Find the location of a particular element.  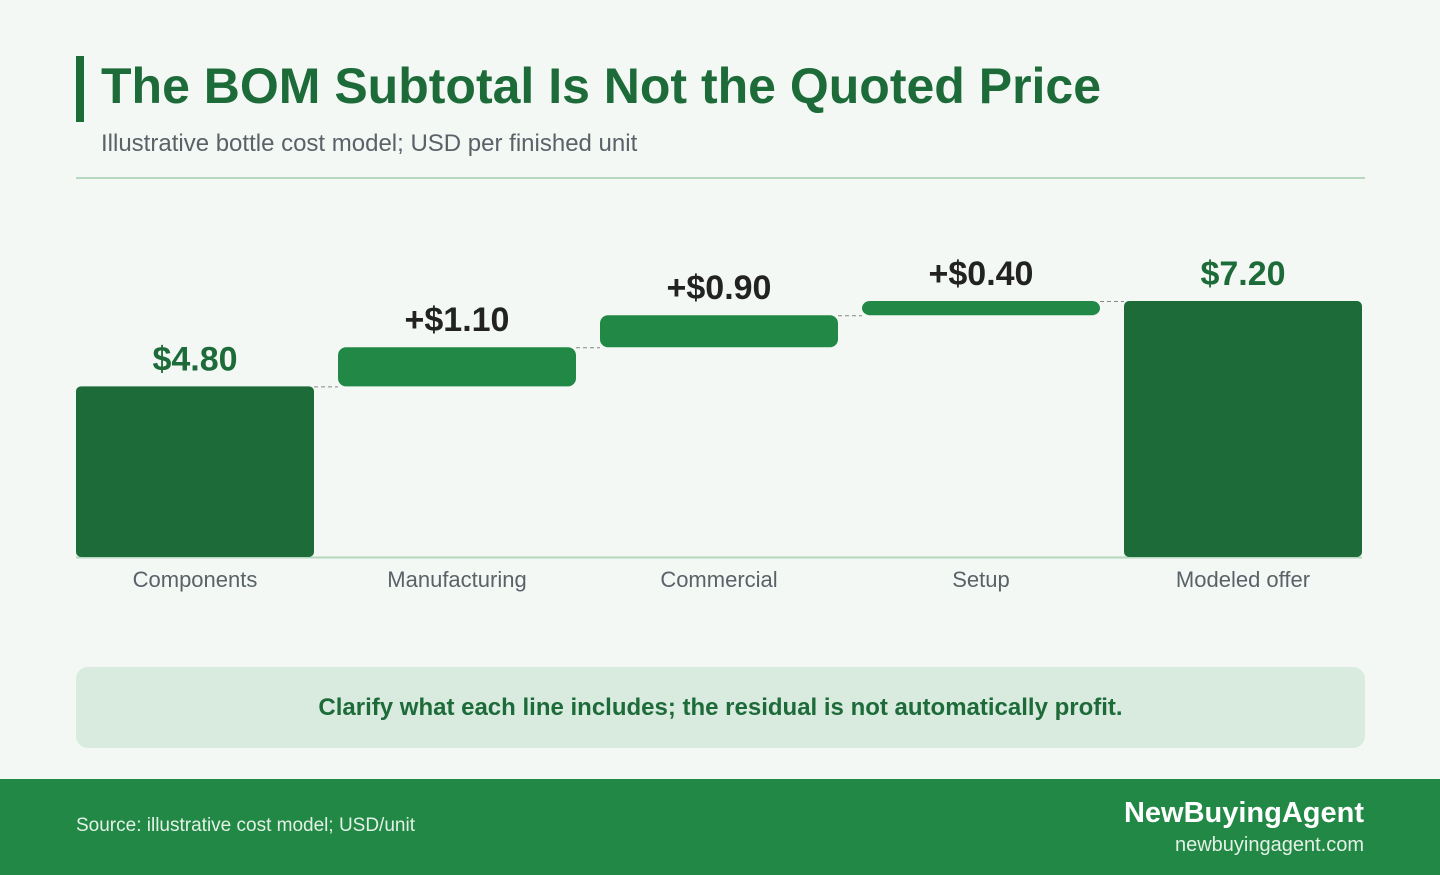

title-accent-bar is located at coordinates (80, 89).